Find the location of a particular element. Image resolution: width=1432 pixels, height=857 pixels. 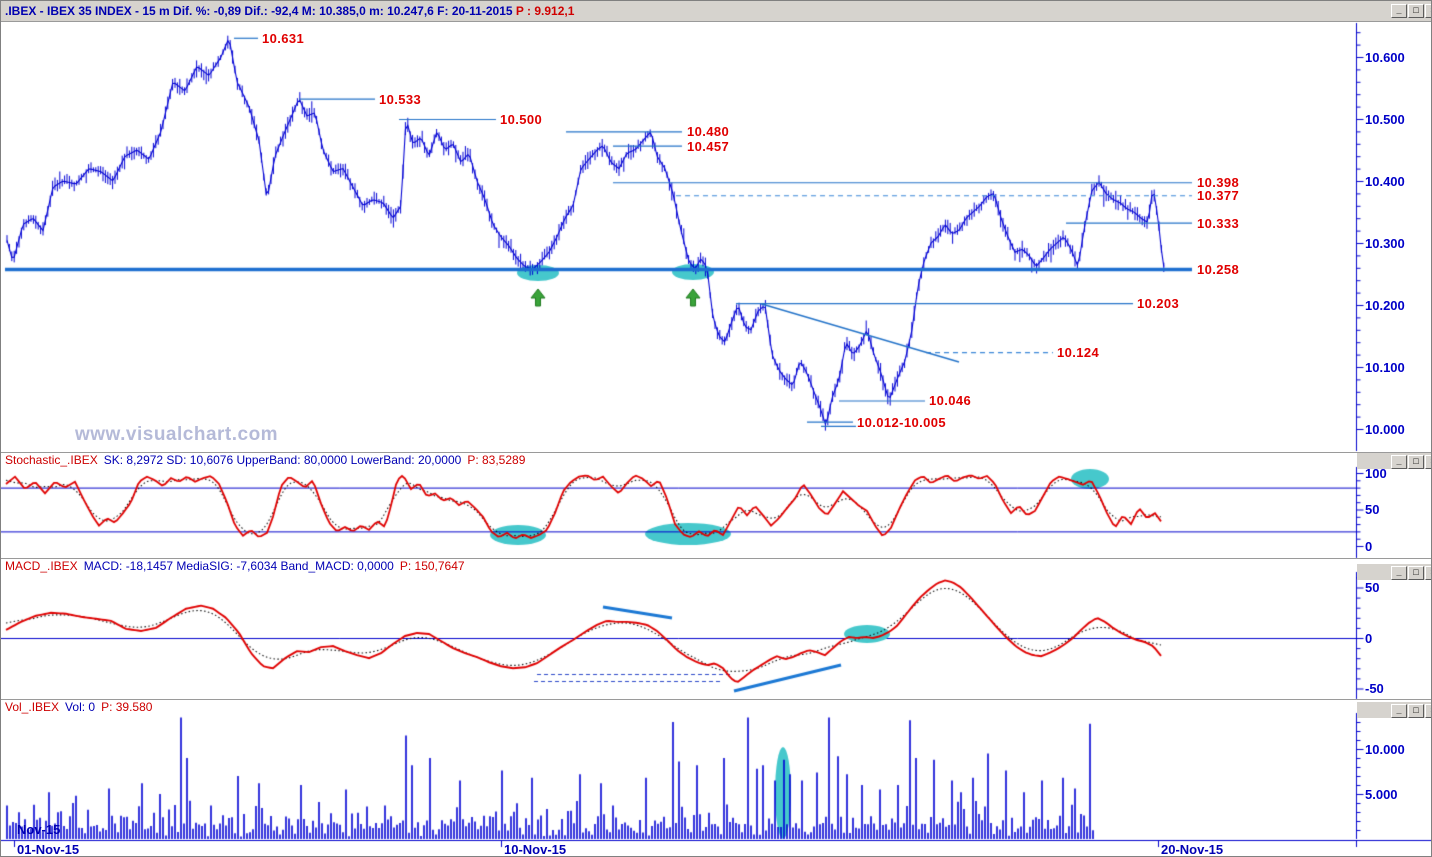

macd-title: MACD_.IBEX is located at coordinates (41, 566).